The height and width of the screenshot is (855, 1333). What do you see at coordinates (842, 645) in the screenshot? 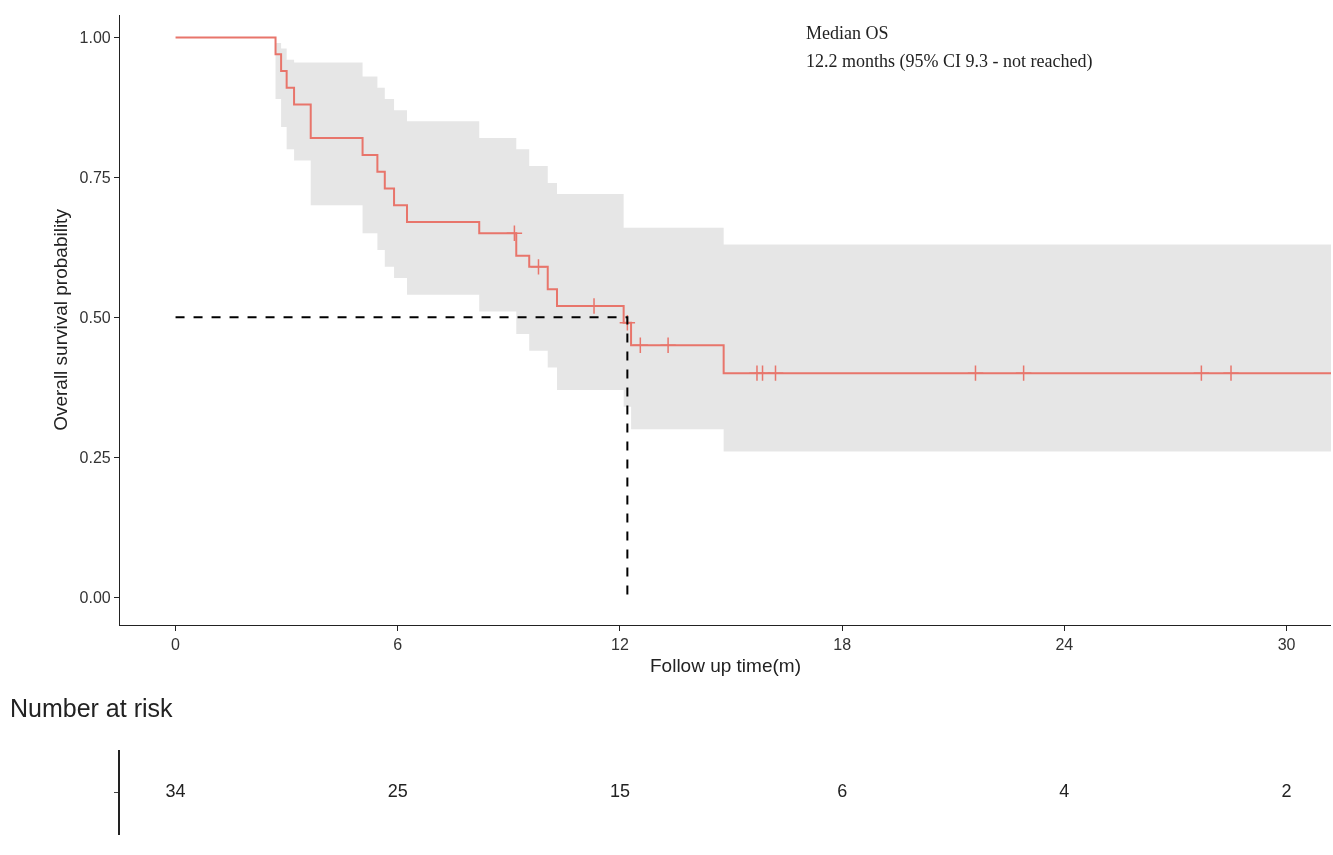
I see `x-tick-label: 18` at bounding box center [842, 645].